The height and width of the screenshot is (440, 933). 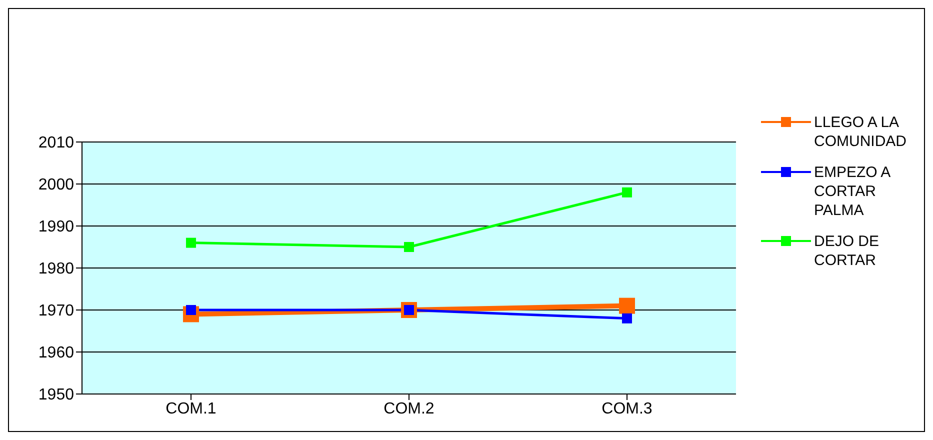 I want to click on y-tick-label: 1960, so click(x=56, y=353).